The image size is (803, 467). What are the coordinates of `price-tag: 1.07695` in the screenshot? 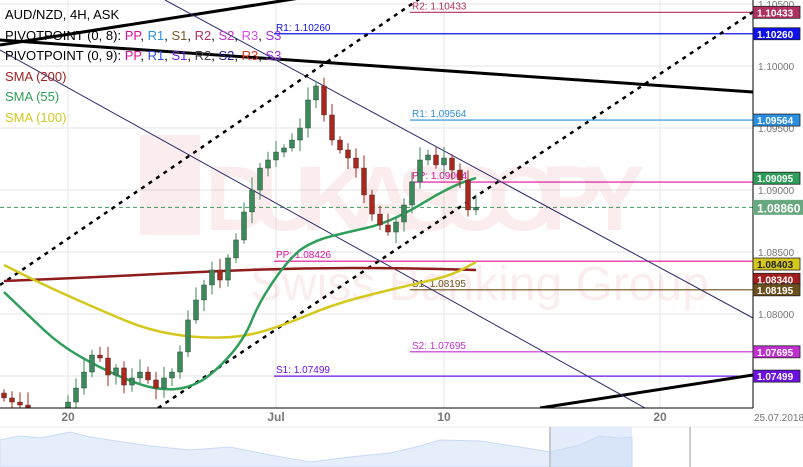 It's located at (776, 352).